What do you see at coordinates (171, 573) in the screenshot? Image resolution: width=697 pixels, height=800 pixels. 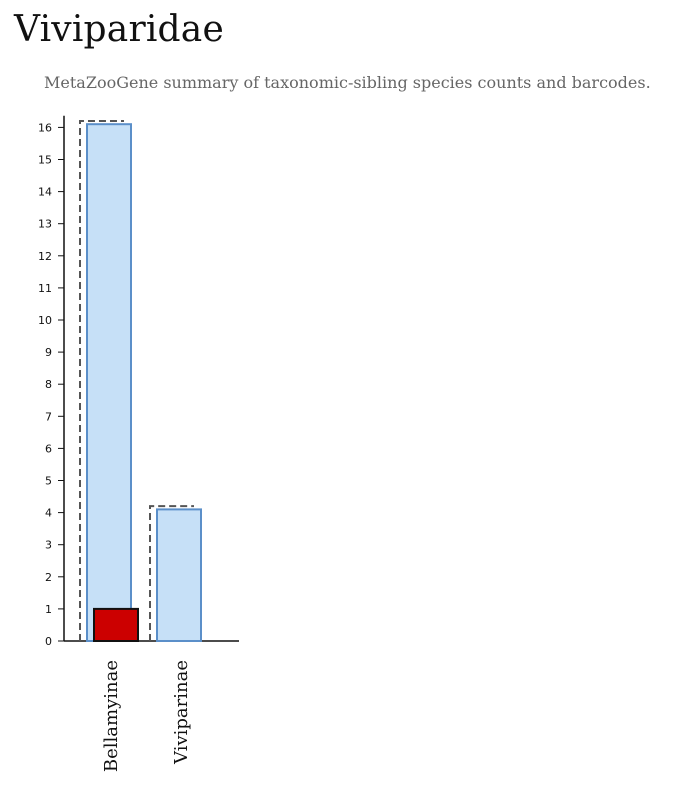 I see `total-outline-viviparinae` at bounding box center [171, 573].